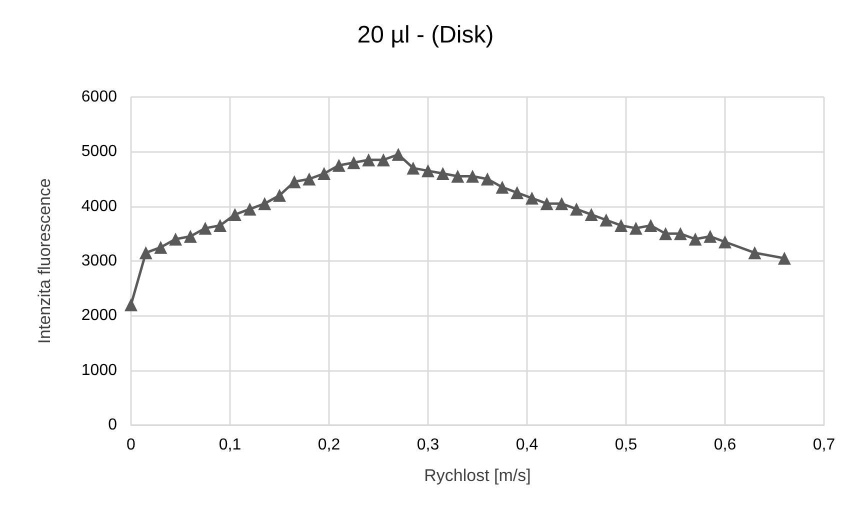  What do you see at coordinates (99, 206) in the screenshot?
I see `y-tick-label: 4000` at bounding box center [99, 206].